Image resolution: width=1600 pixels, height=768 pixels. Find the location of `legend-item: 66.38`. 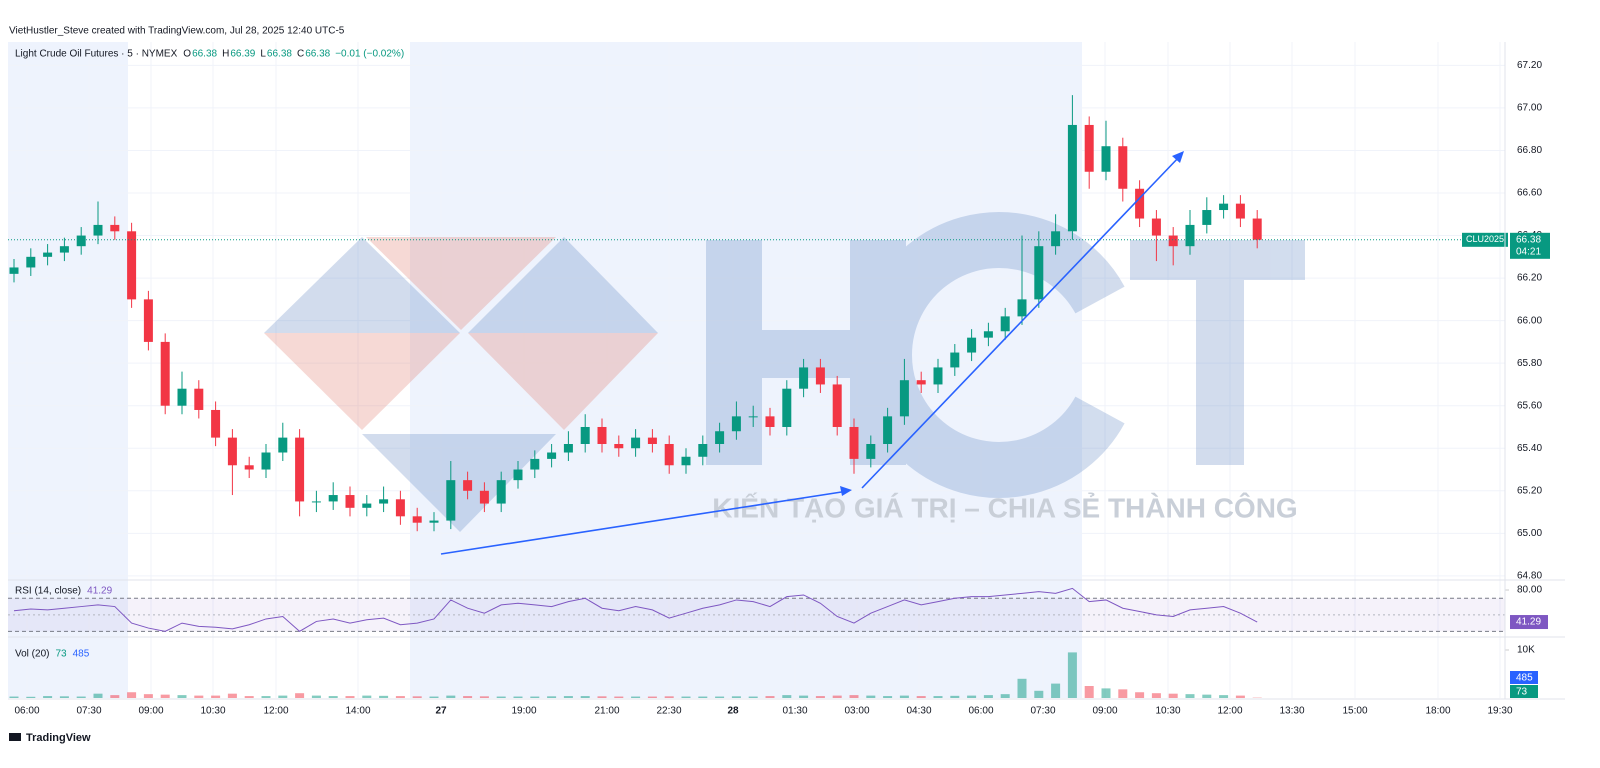

legend-item: 66.38 is located at coordinates (279, 54).